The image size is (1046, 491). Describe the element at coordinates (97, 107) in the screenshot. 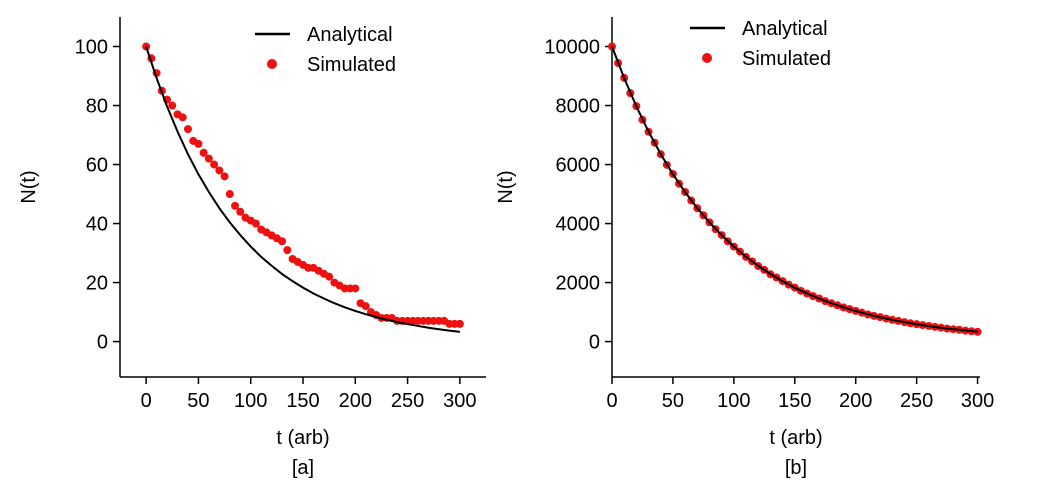

I see `y-tick-label: 80` at that location.